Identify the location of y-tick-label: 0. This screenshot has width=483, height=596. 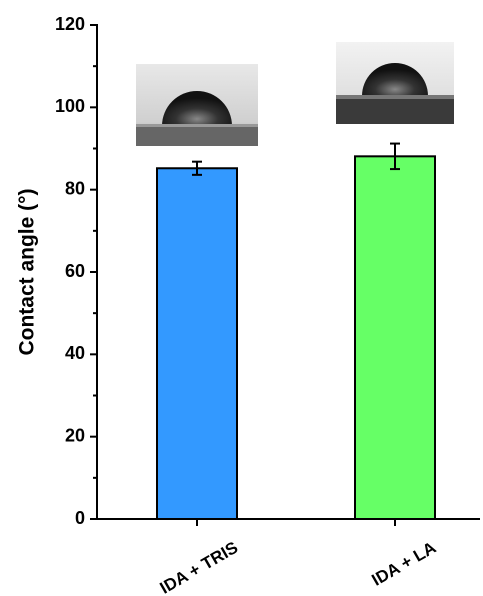
(80, 518).